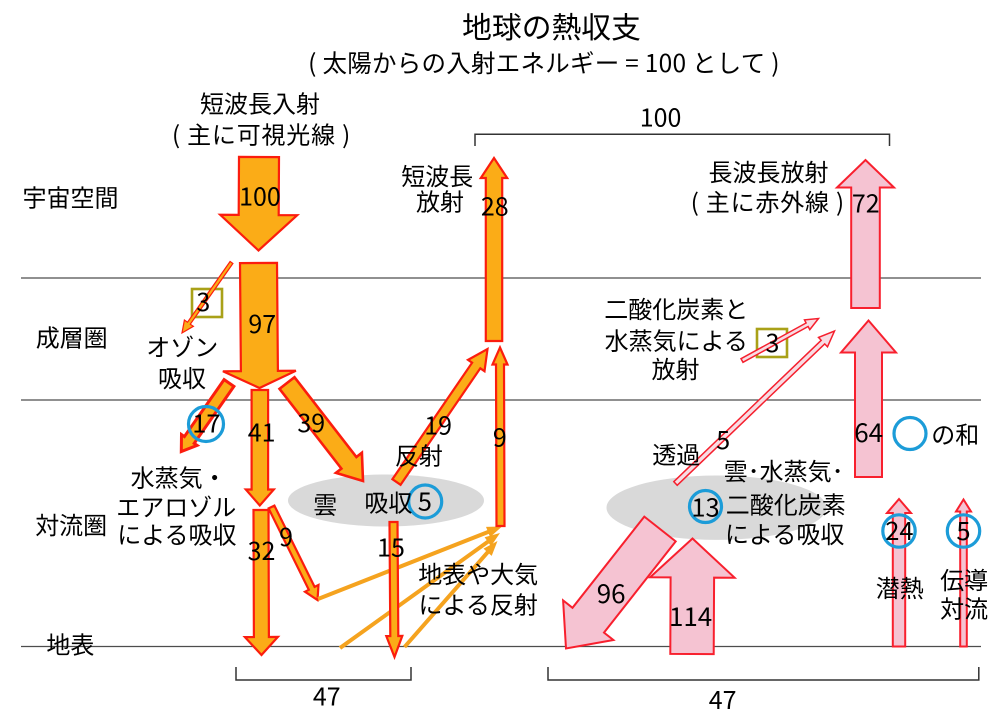 The width and height of the screenshot is (1000, 718). Describe the element at coordinates (437, 174) in the screenshot. I see `svg-text: 短波長` at that location.